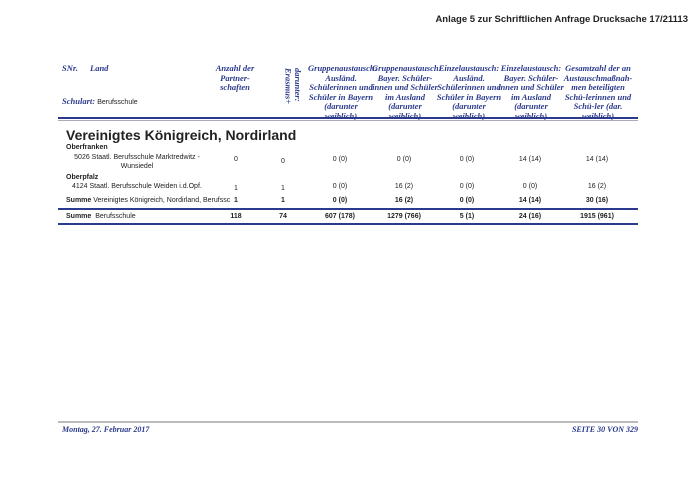 The image size is (700, 495). I want to click on table-cell: 1279 (766), so click(404, 216).